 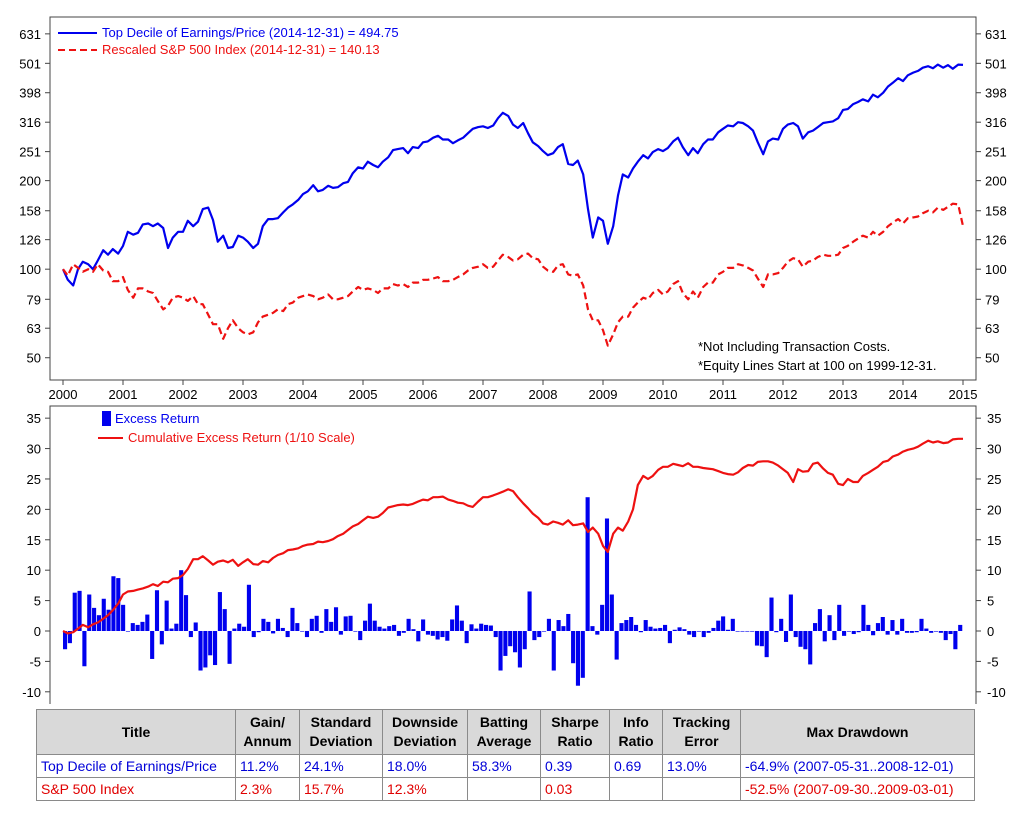 I want to click on y-tick-label-right: 0, so click(x=990, y=631).